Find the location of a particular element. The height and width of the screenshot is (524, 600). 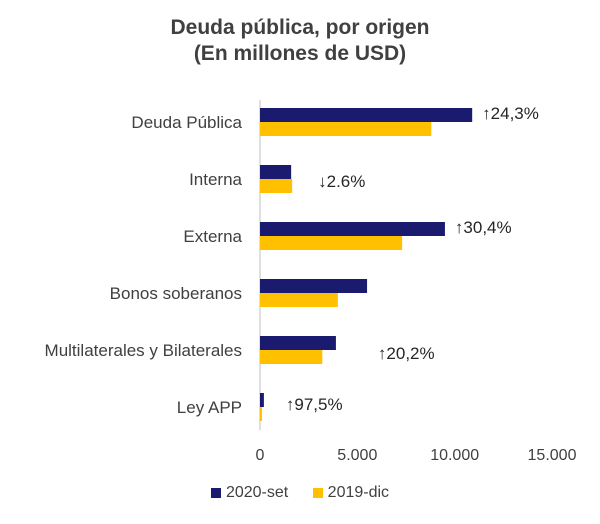

bar-2020-set-bonos-soberanos is located at coordinates (314, 286).